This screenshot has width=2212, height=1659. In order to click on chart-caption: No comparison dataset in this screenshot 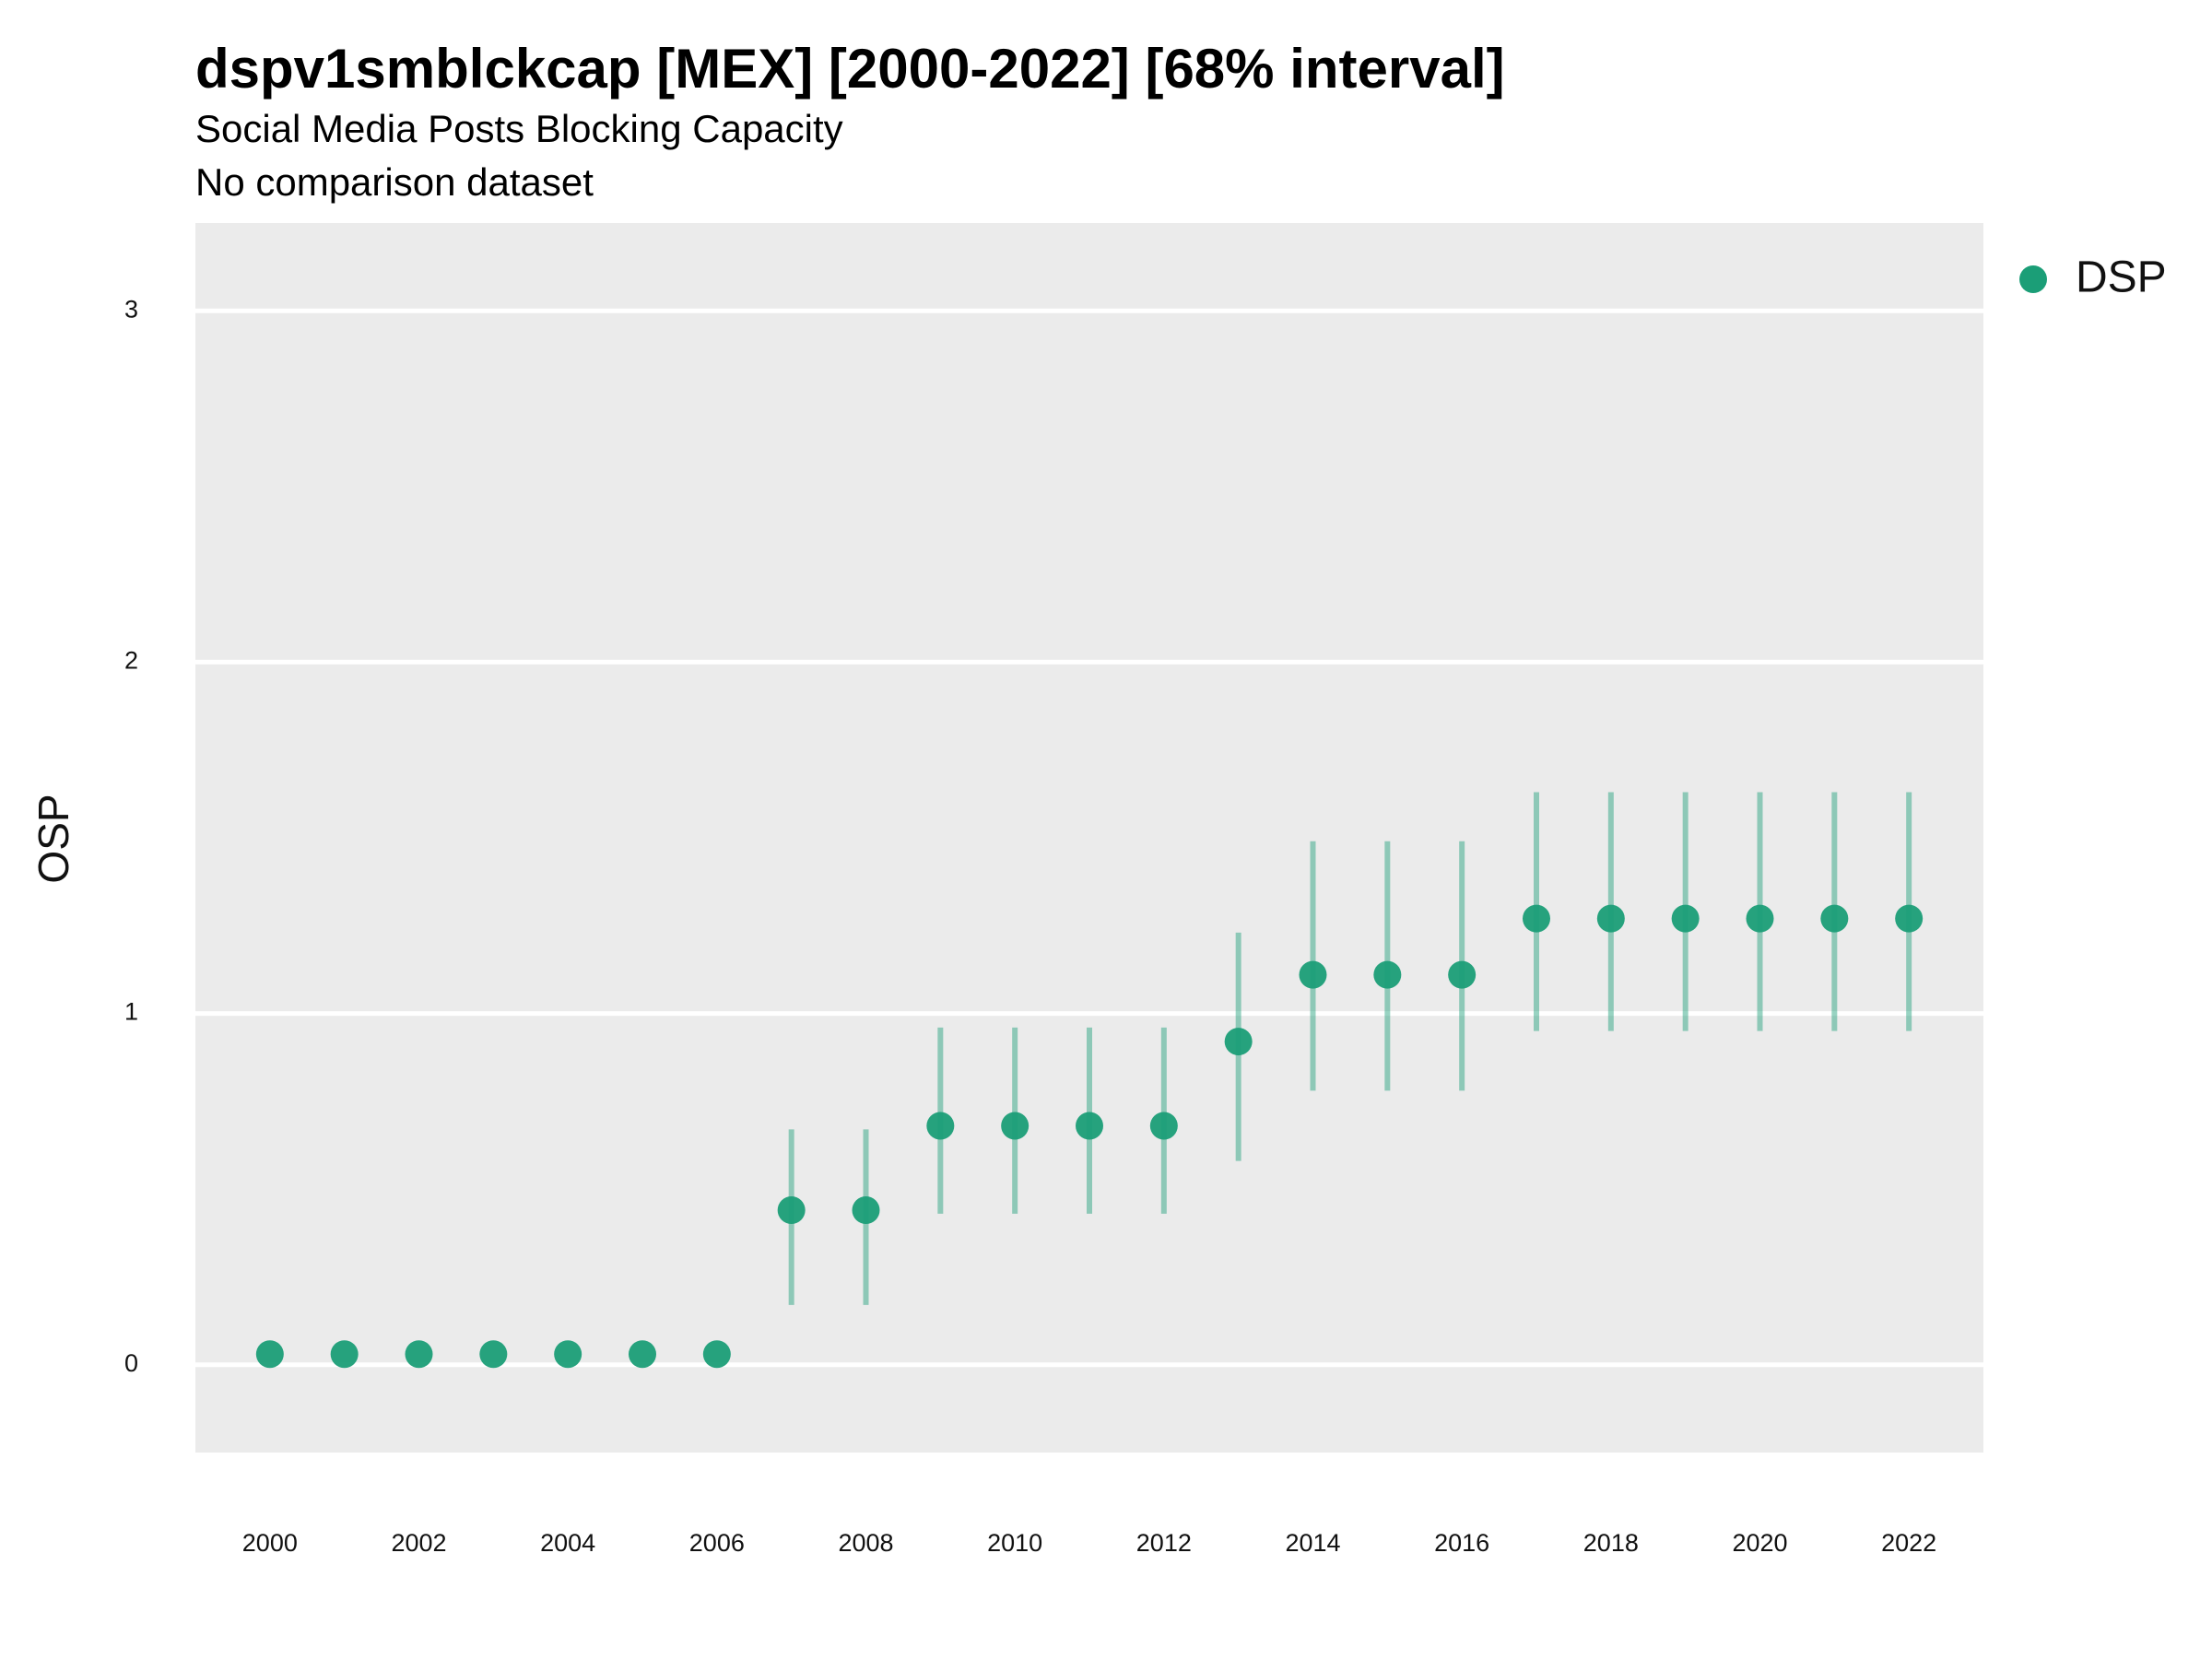, I will do `click(394, 182)`.